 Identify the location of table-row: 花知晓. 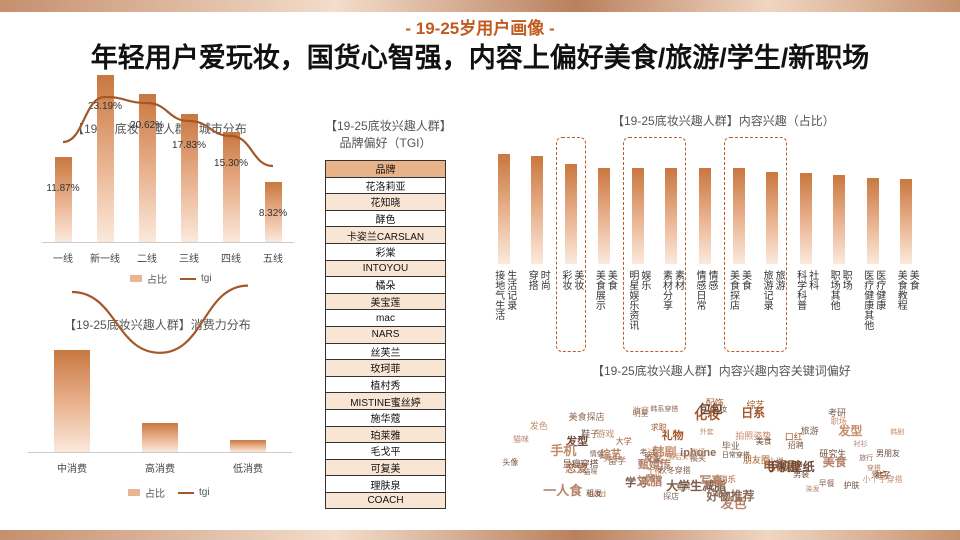
(385, 202).